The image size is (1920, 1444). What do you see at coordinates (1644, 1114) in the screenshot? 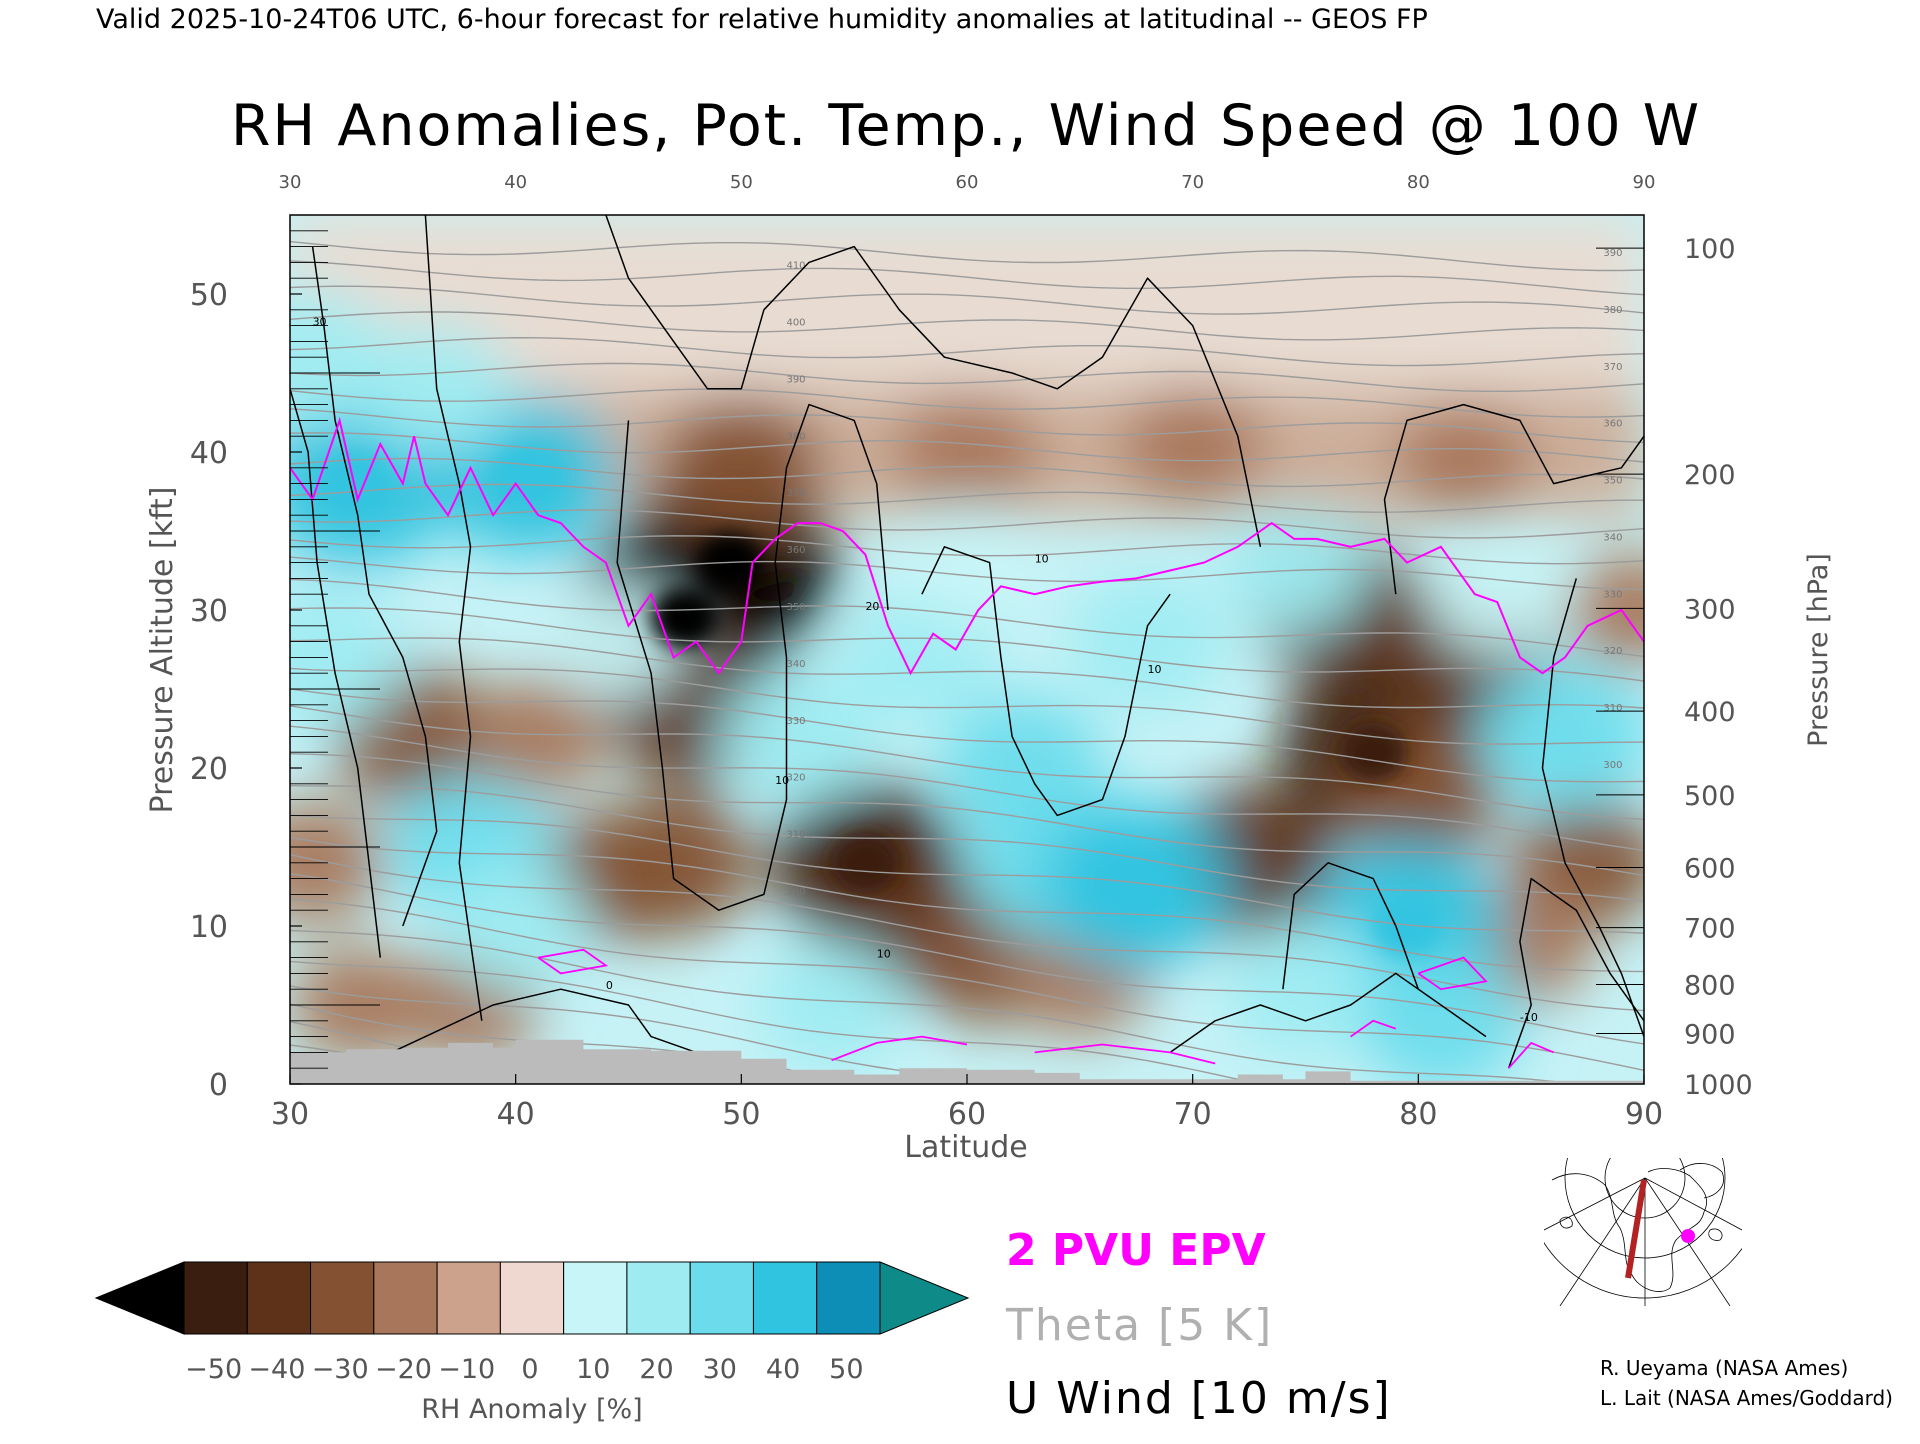
I see `x-tick-label: 90` at bounding box center [1644, 1114].